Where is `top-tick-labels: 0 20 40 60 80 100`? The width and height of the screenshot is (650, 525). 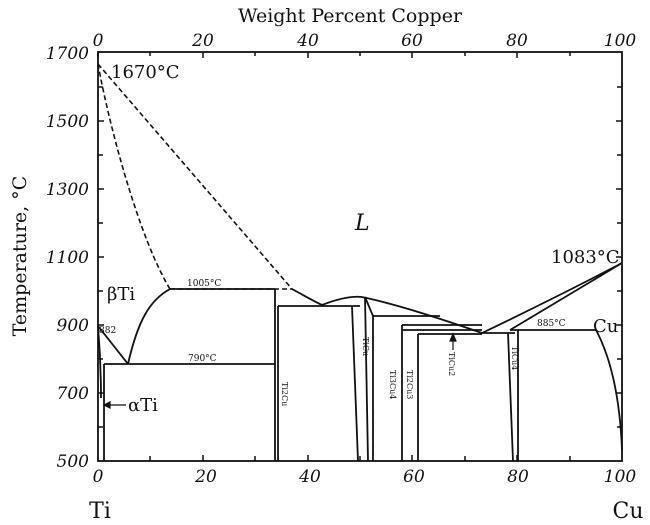
top-tick-labels: 0 20 40 60 80 100 is located at coordinates (365, 41).